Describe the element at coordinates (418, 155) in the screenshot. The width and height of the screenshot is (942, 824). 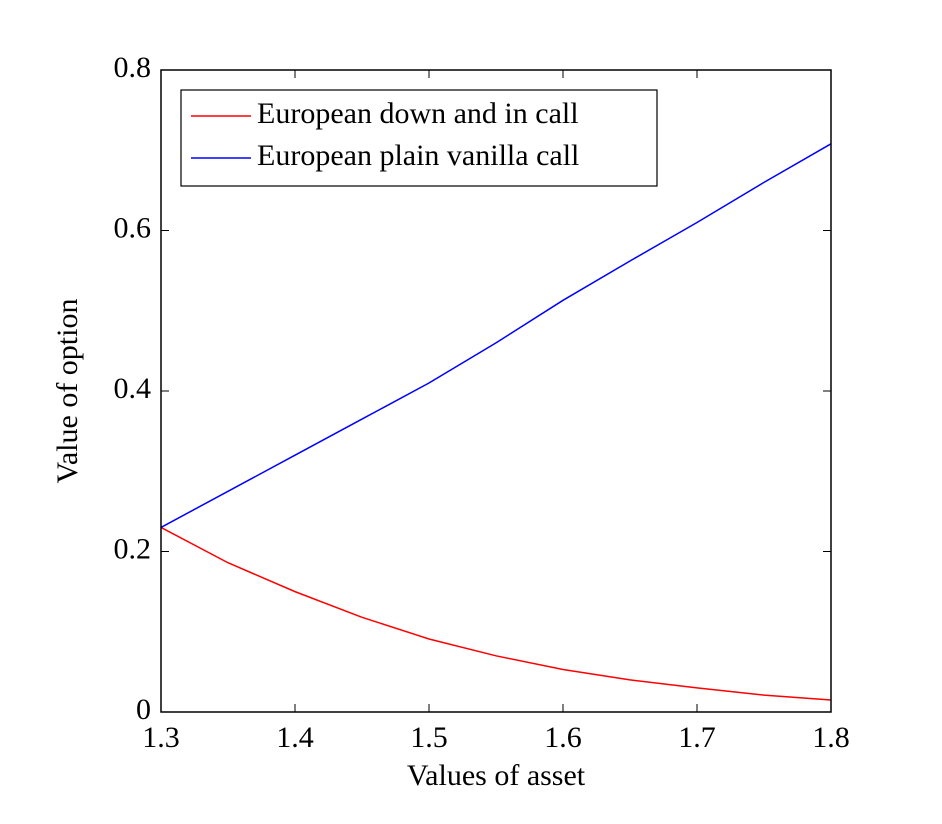
I see `legend-label: European plain vanilla call` at that location.